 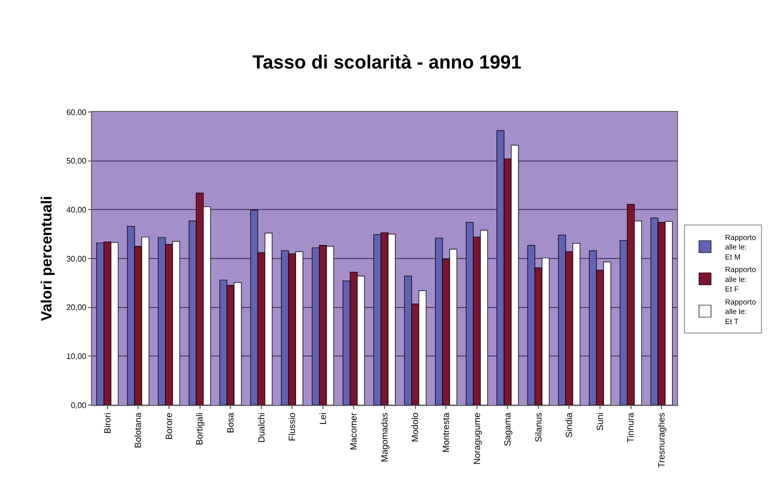 What do you see at coordinates (323, 418) in the screenshot?
I see `x-tick-label: Lei` at bounding box center [323, 418].